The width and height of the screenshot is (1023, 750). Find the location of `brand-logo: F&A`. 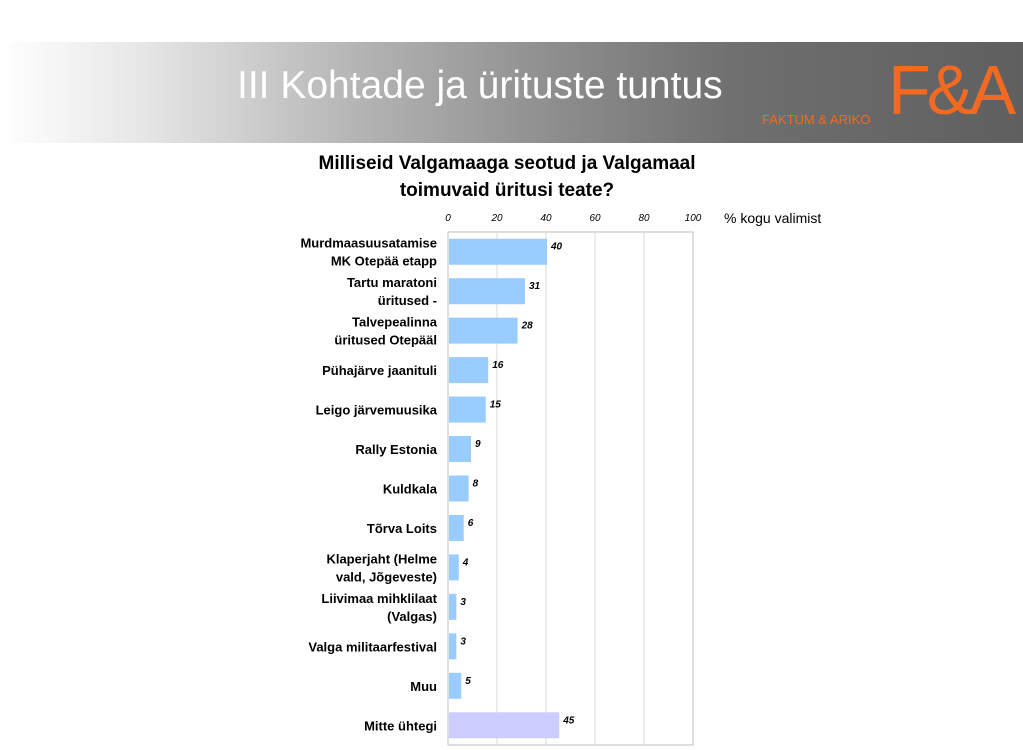

brand-logo: F&A is located at coordinates (952, 90).